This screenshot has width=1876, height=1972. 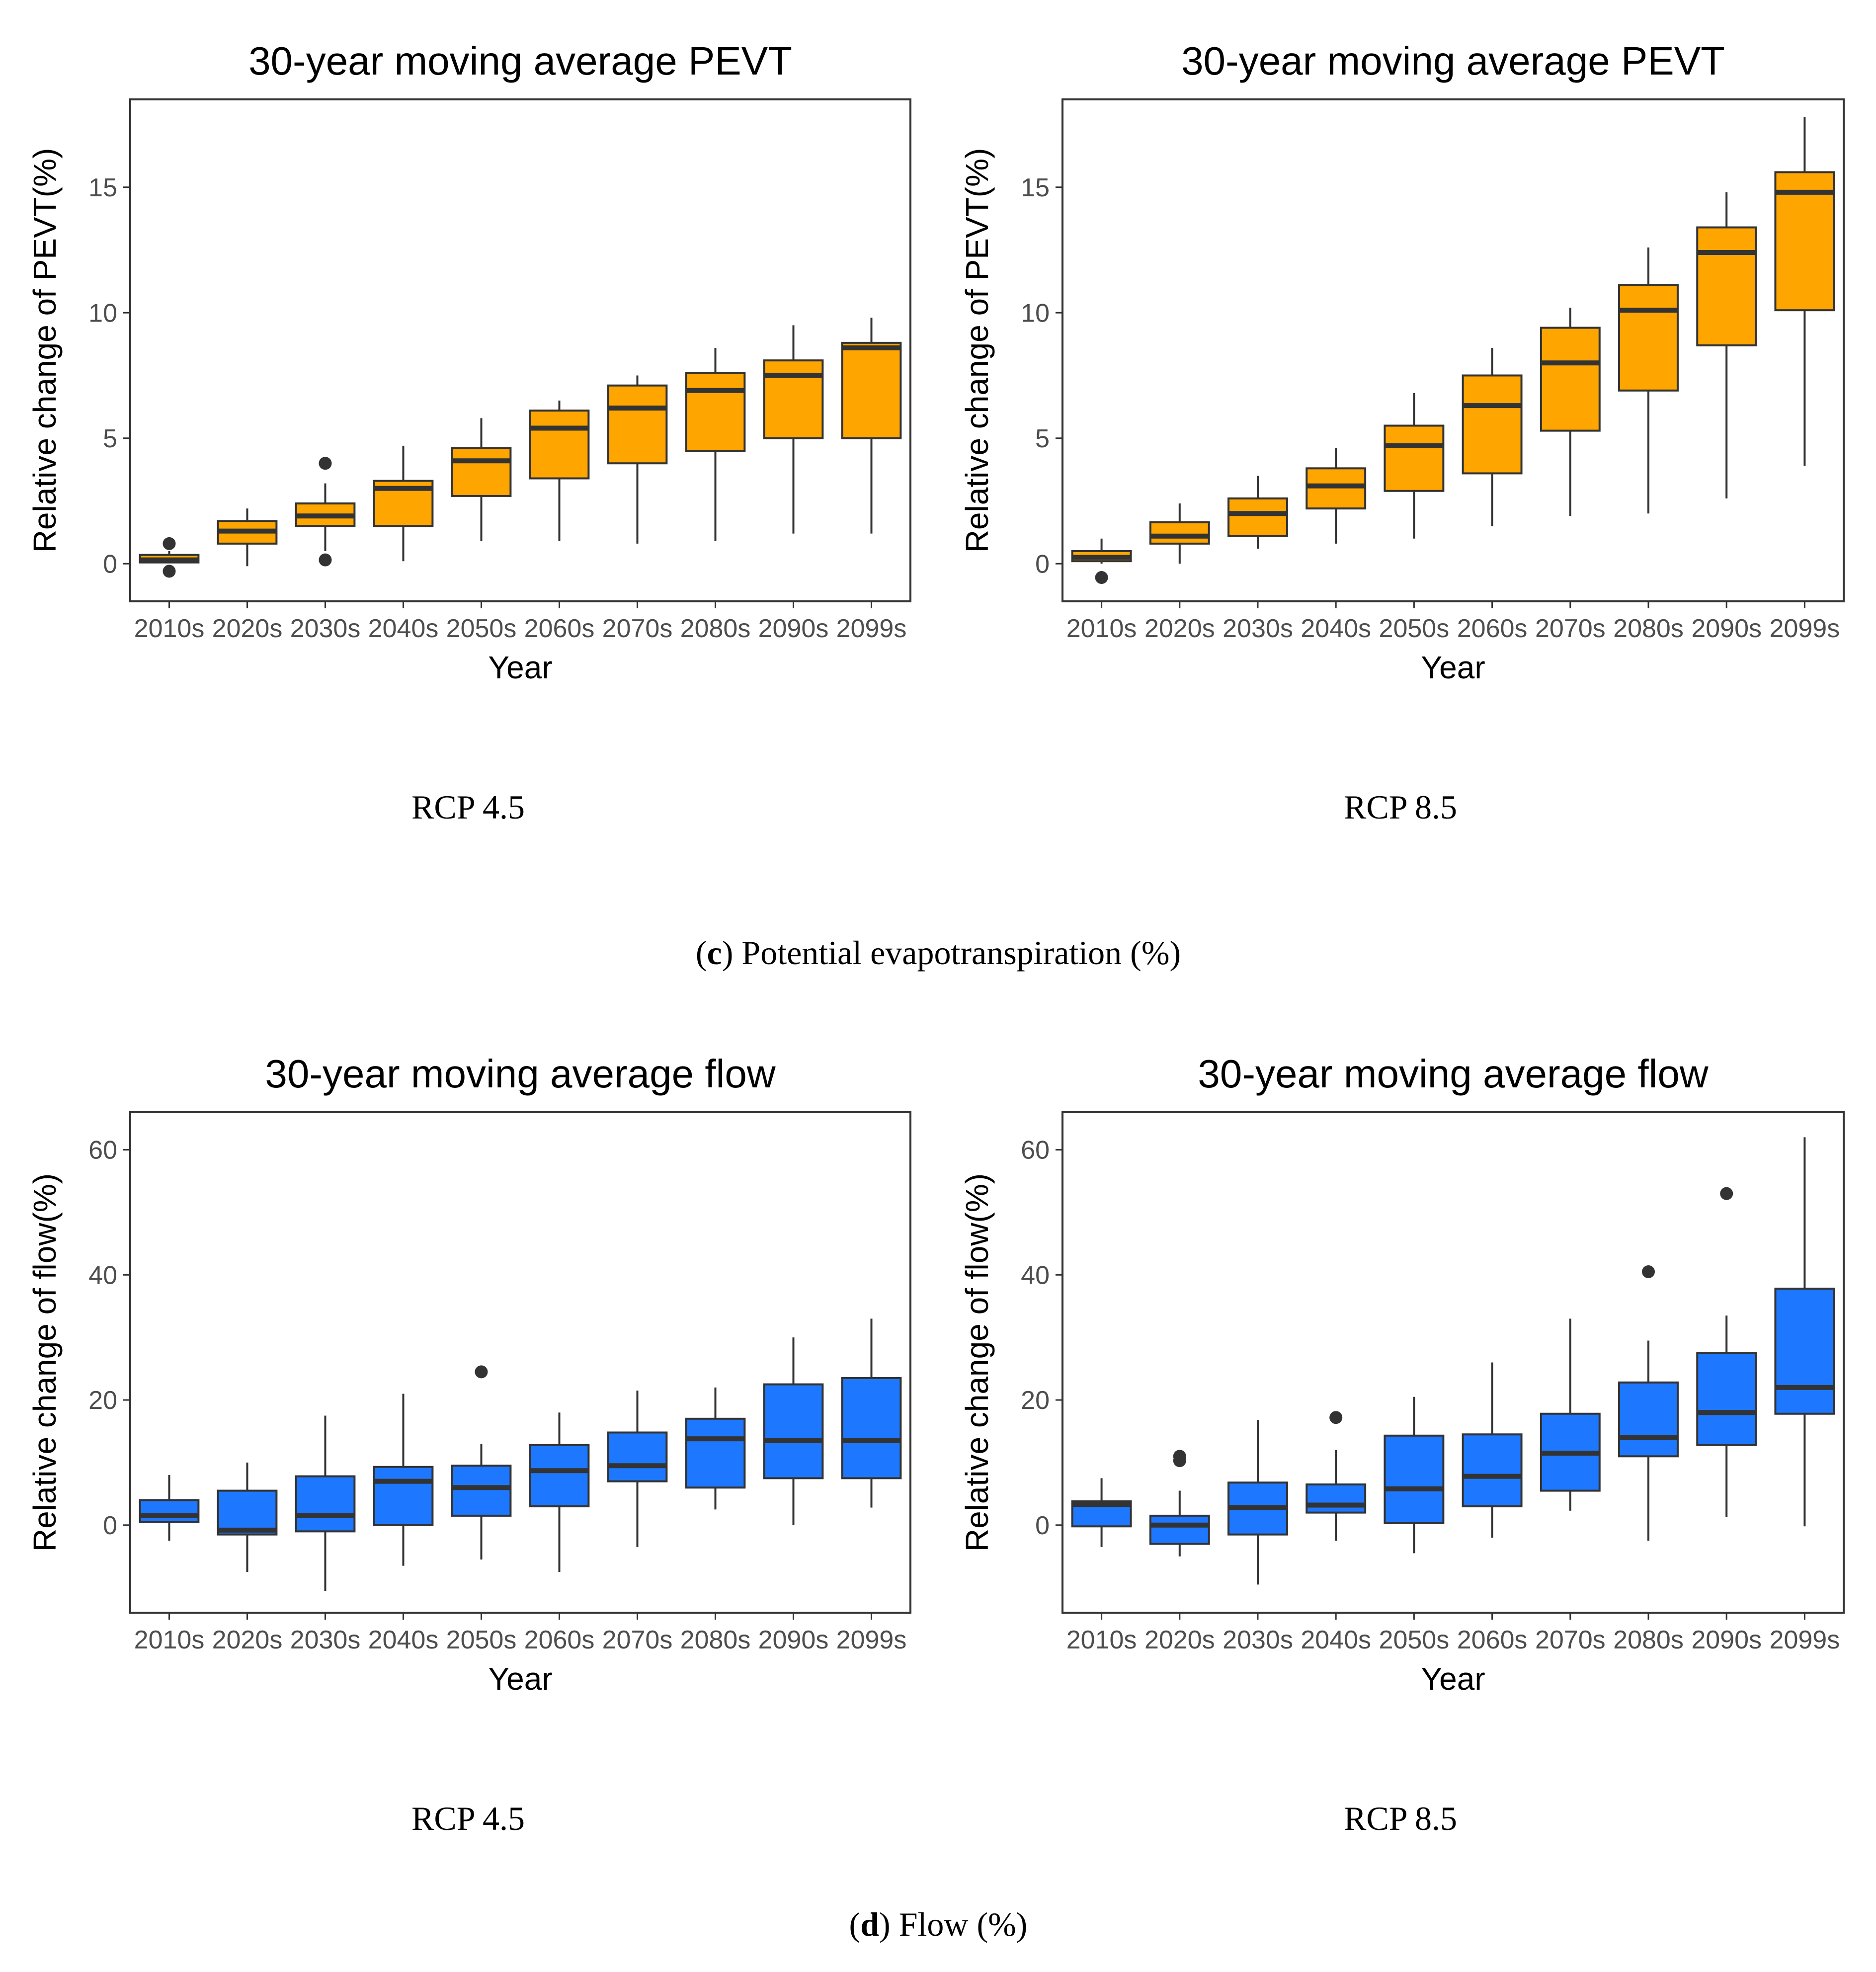 I want to click on y-axis-label: Relative change of flow(%), so click(x=45, y=1362).